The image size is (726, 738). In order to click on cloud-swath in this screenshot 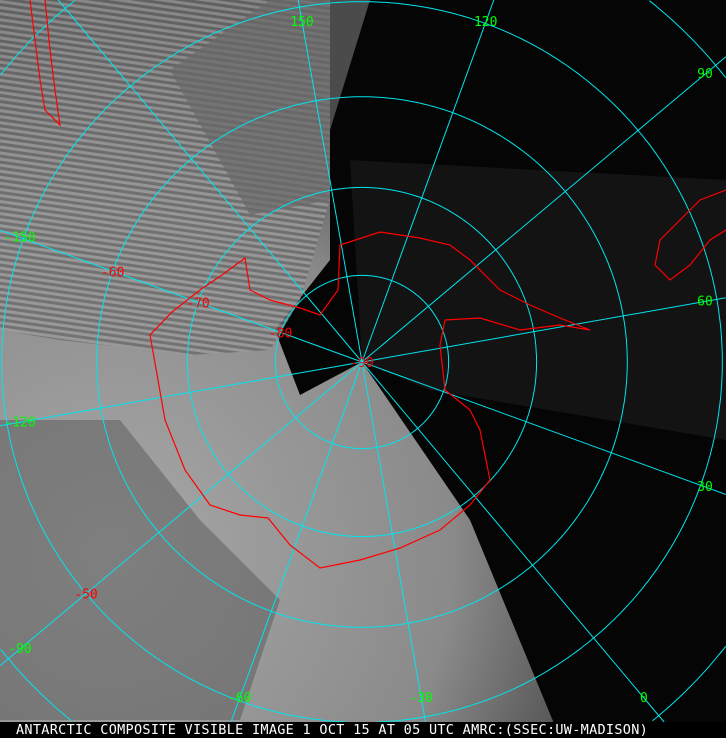, I will do `click(270, 107)`.